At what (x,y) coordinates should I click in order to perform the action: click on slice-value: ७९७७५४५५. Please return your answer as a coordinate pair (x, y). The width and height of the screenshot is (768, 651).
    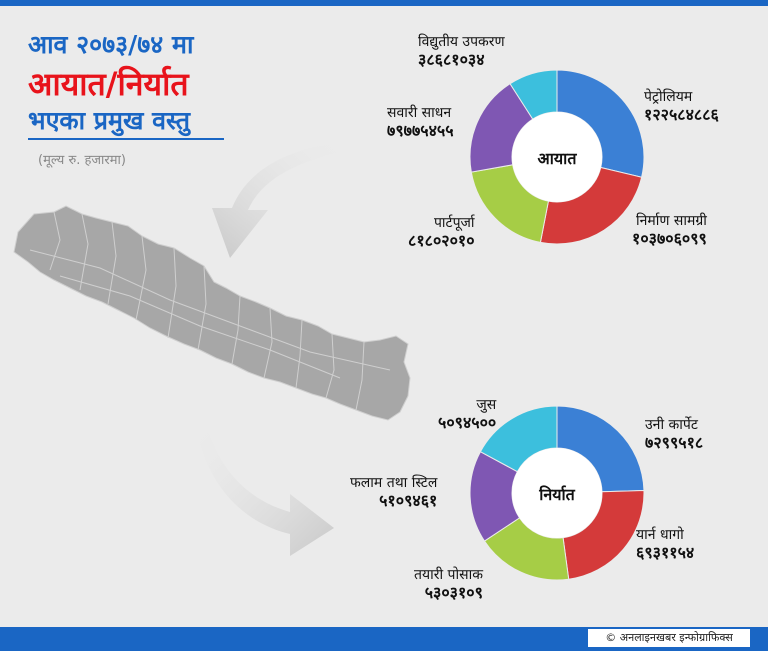
    Looking at the image, I should click on (420, 130).